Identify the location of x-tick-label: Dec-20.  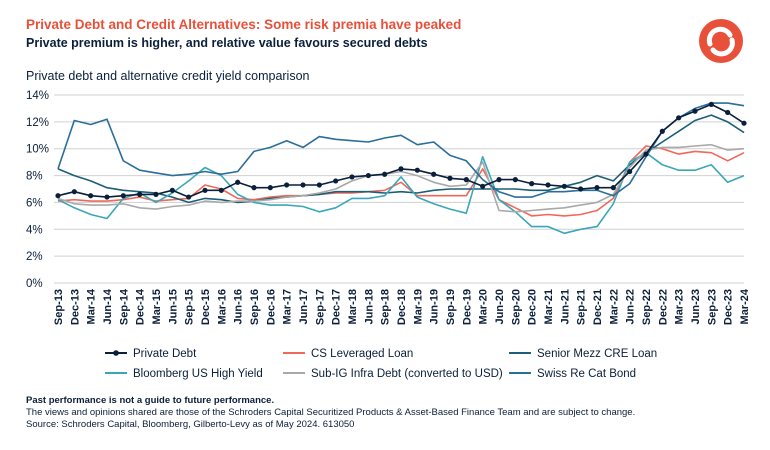
(533, 307).